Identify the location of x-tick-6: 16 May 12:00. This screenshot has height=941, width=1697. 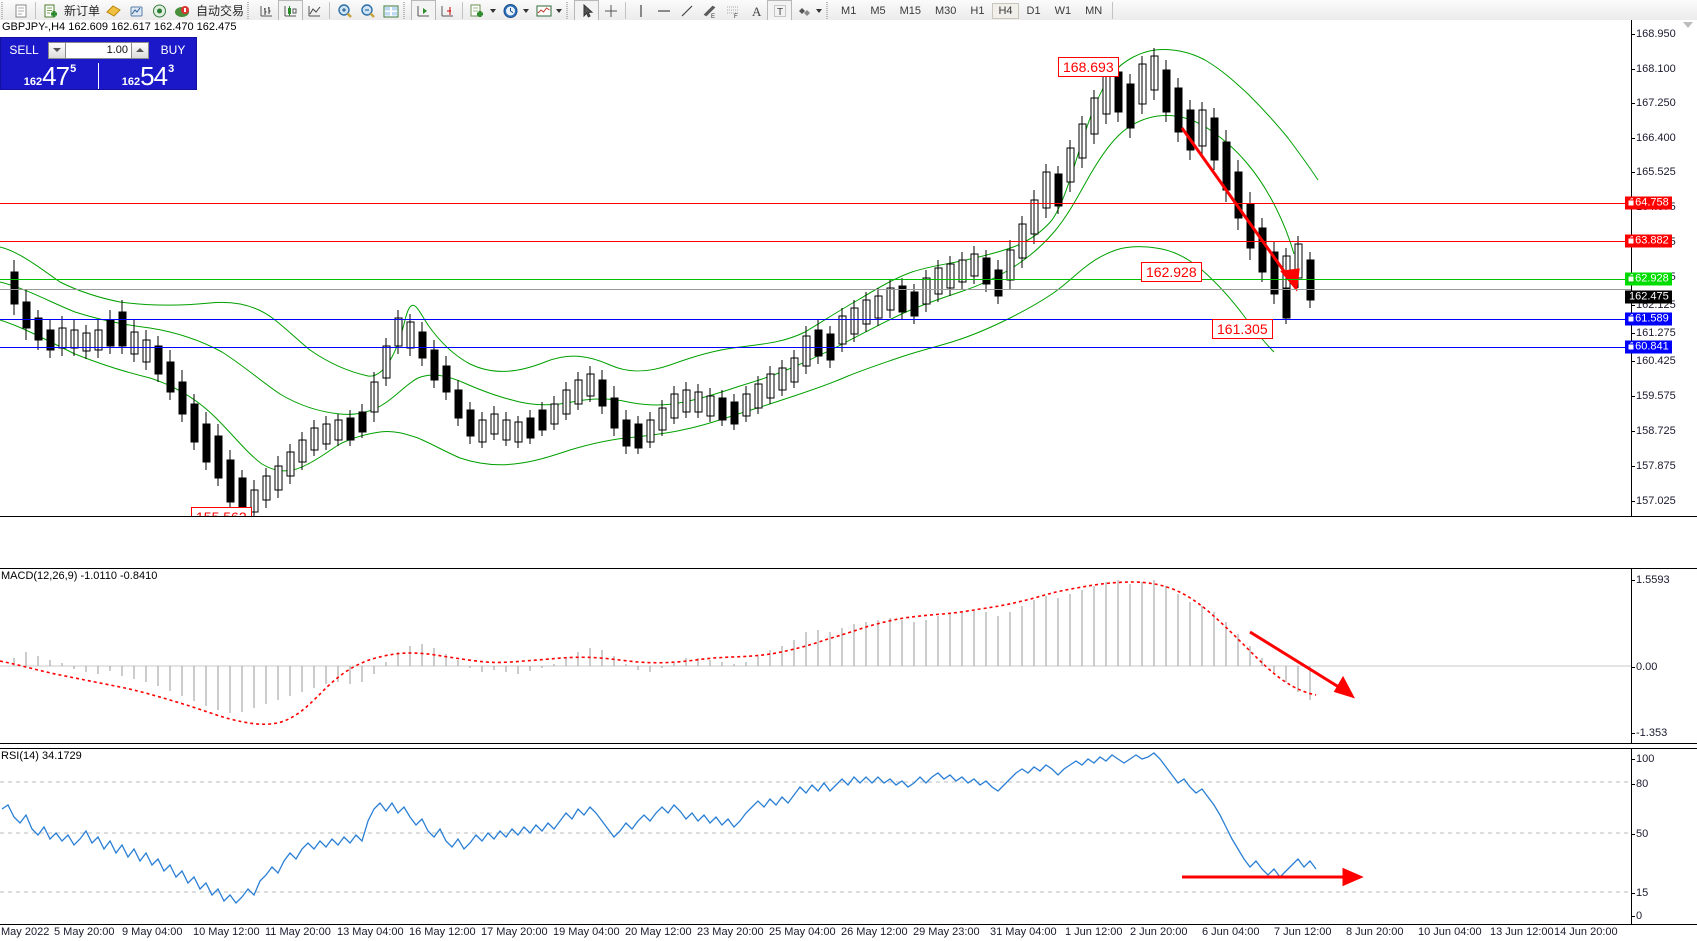
(442, 932).